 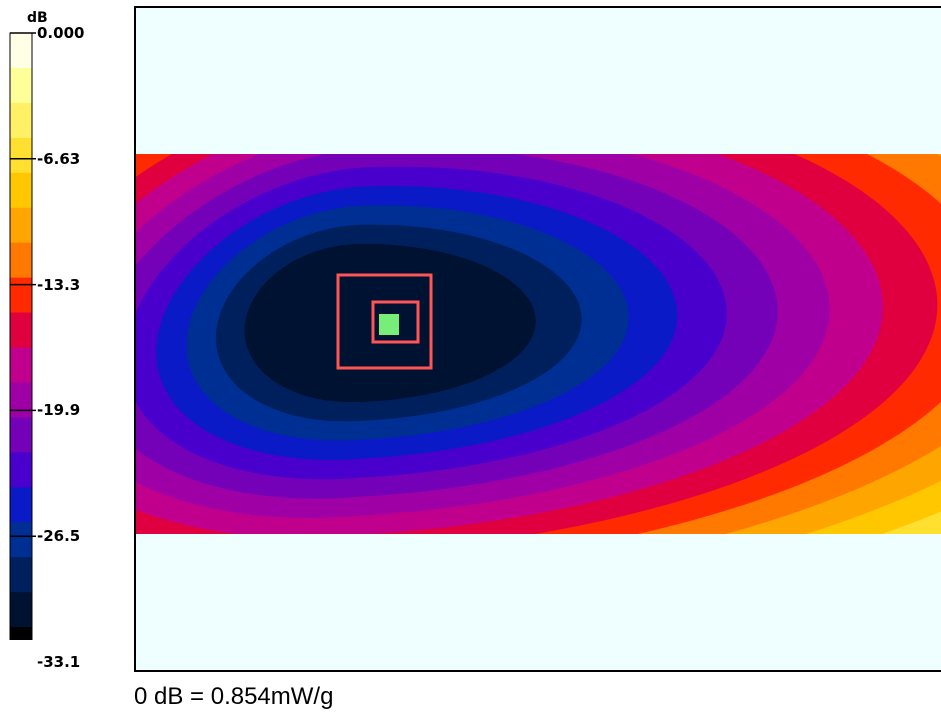 I want to click on colorbar-tick-label: -26.5, so click(x=59, y=536).